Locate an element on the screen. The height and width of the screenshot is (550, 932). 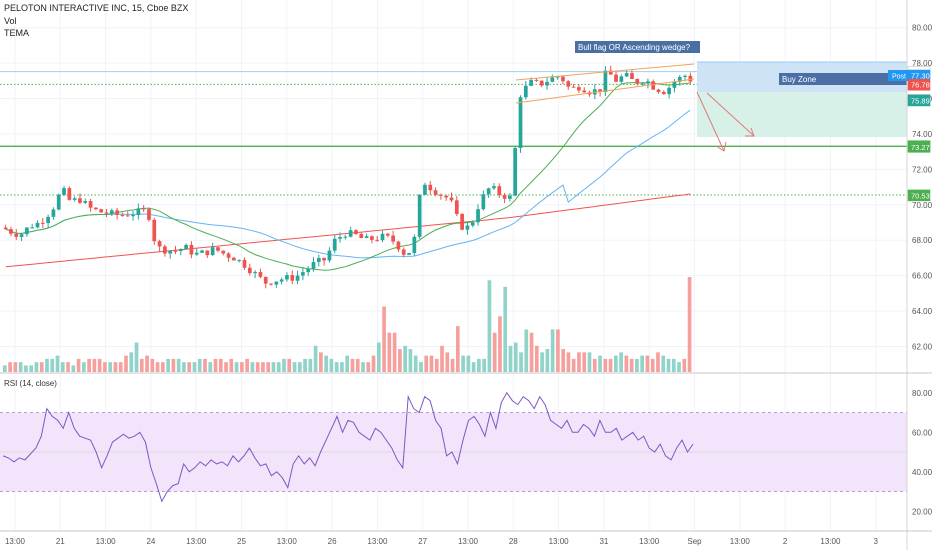
price-tick-label: 62.00 is located at coordinates (922, 346).